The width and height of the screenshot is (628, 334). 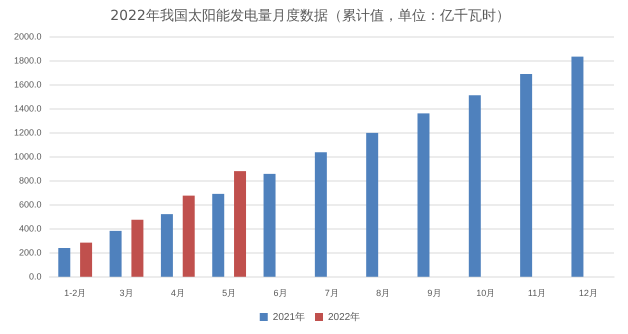 What do you see at coordinates (28, 36) in the screenshot?
I see `y-tick-label: 2000.0` at bounding box center [28, 36].